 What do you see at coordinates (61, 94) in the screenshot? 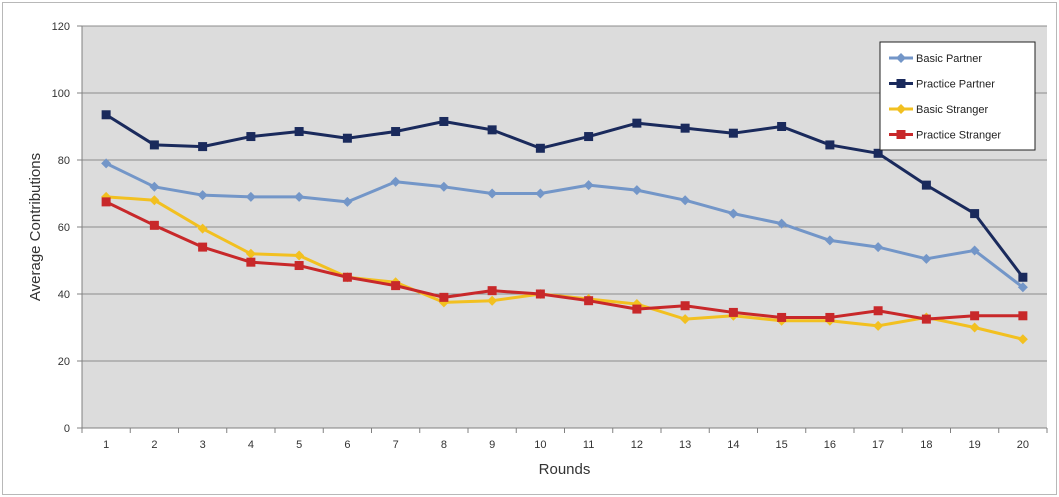
I see `y-tick-label: 100` at bounding box center [61, 94].